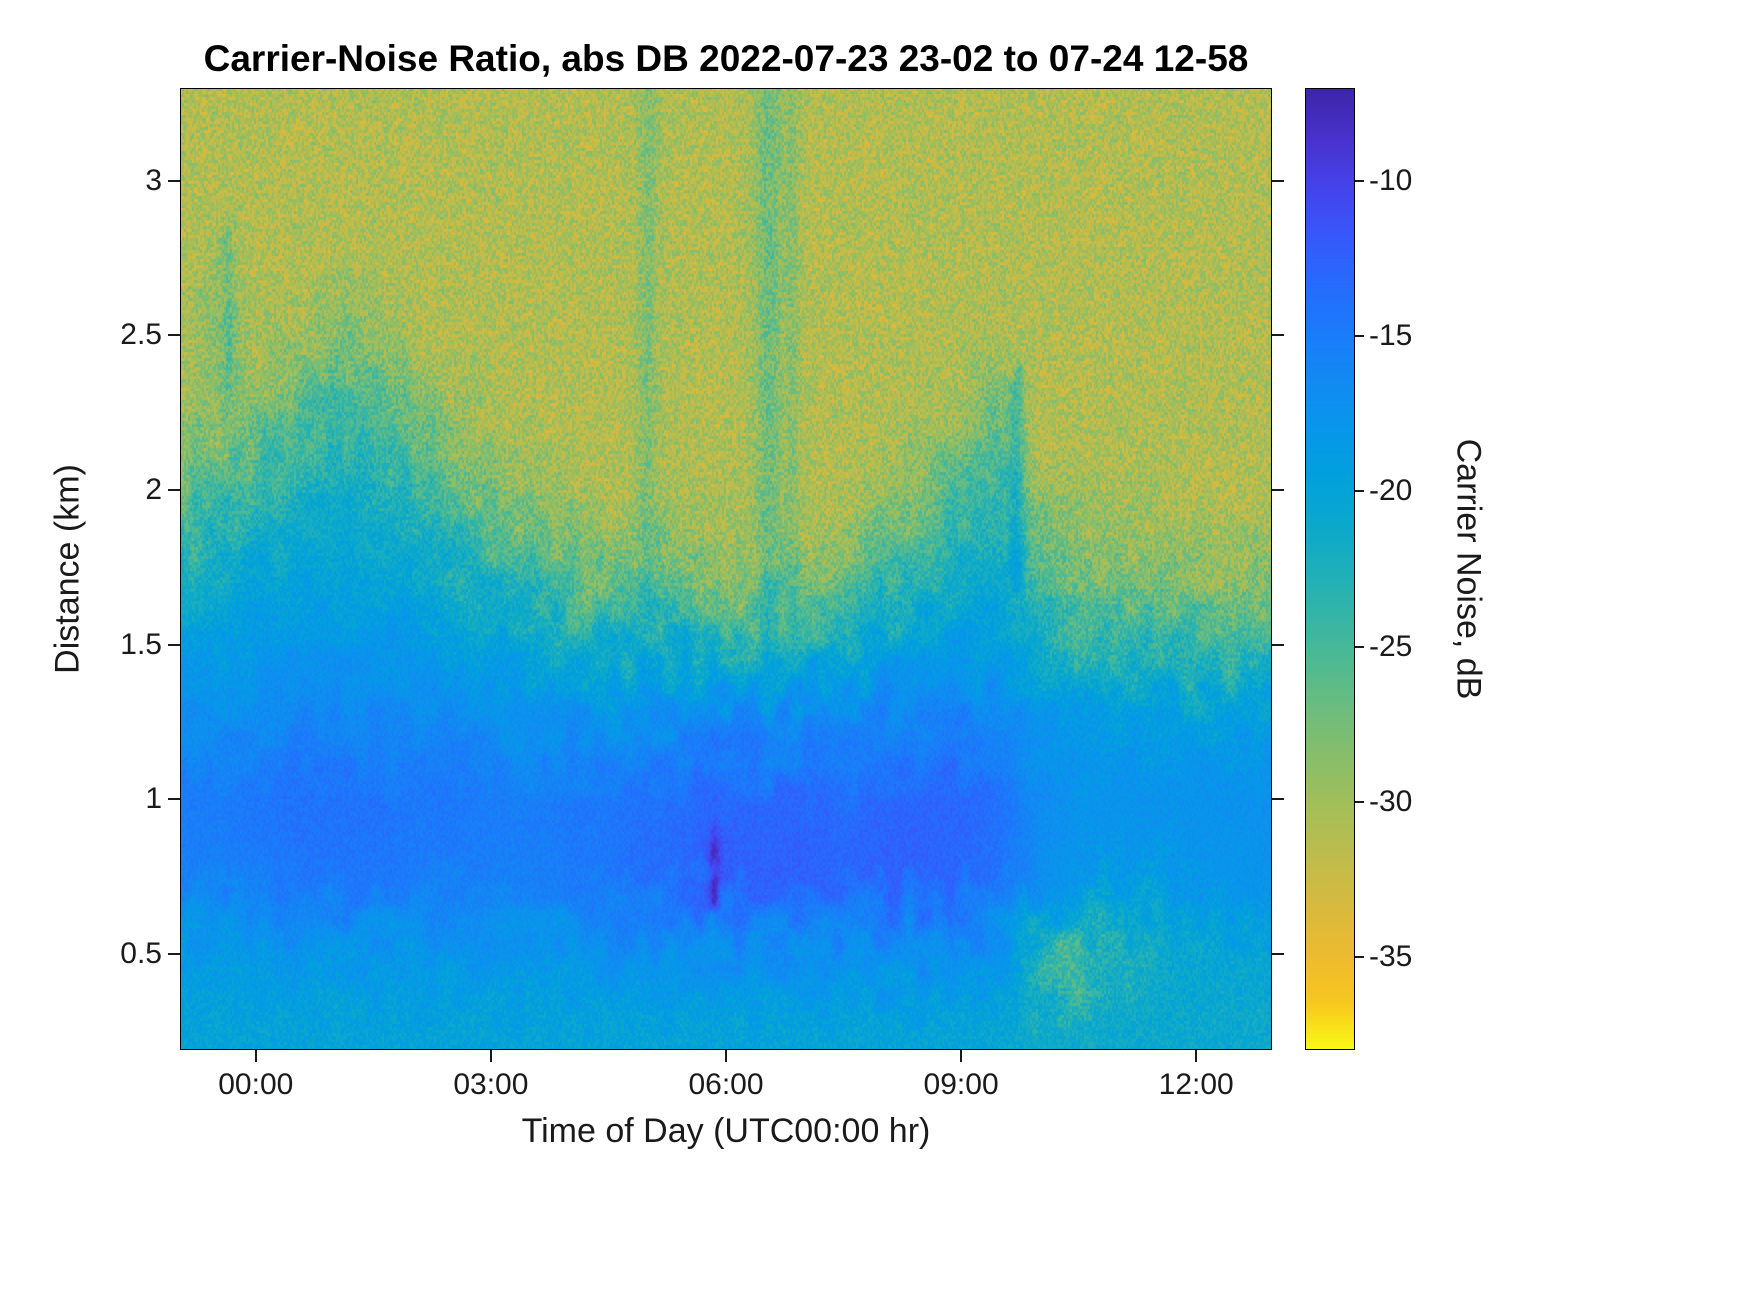 The width and height of the screenshot is (1750, 1313). Describe the element at coordinates (726, 1084) in the screenshot. I see `x-tick-label: 06:00` at that location.